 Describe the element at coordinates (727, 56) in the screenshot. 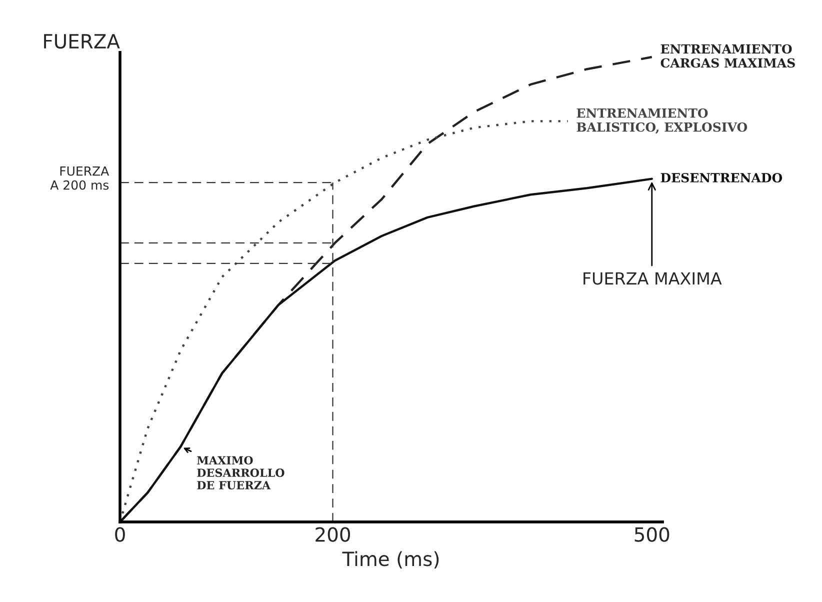

I see `series-label: ENTRENAMIENTO CARGAS MAXIMAS` at that location.